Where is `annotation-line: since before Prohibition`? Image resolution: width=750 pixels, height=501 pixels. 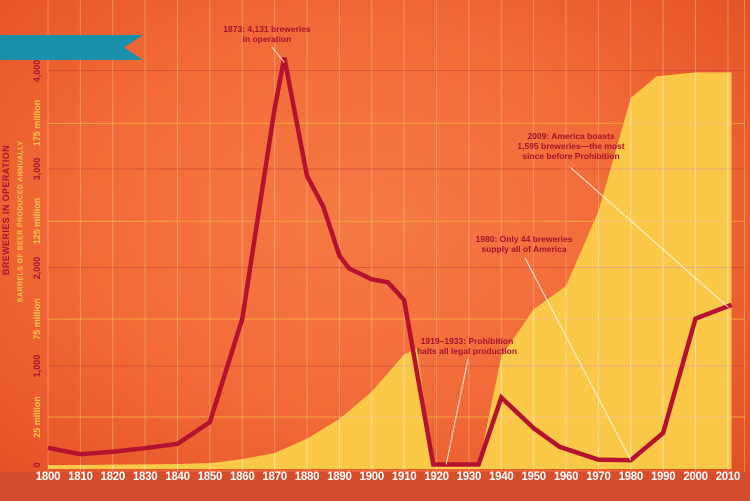 annotation-line: since before Prohibition is located at coordinates (571, 156).